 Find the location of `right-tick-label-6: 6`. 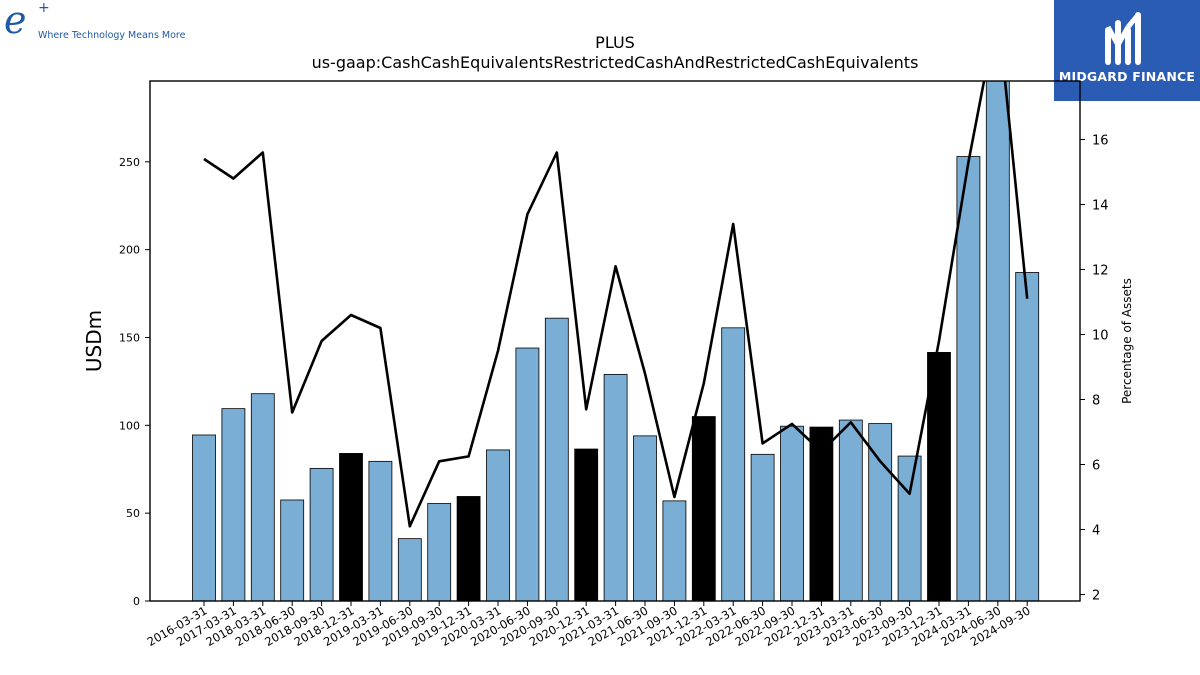

right-tick-label-6: 6 is located at coordinates (1096, 466).